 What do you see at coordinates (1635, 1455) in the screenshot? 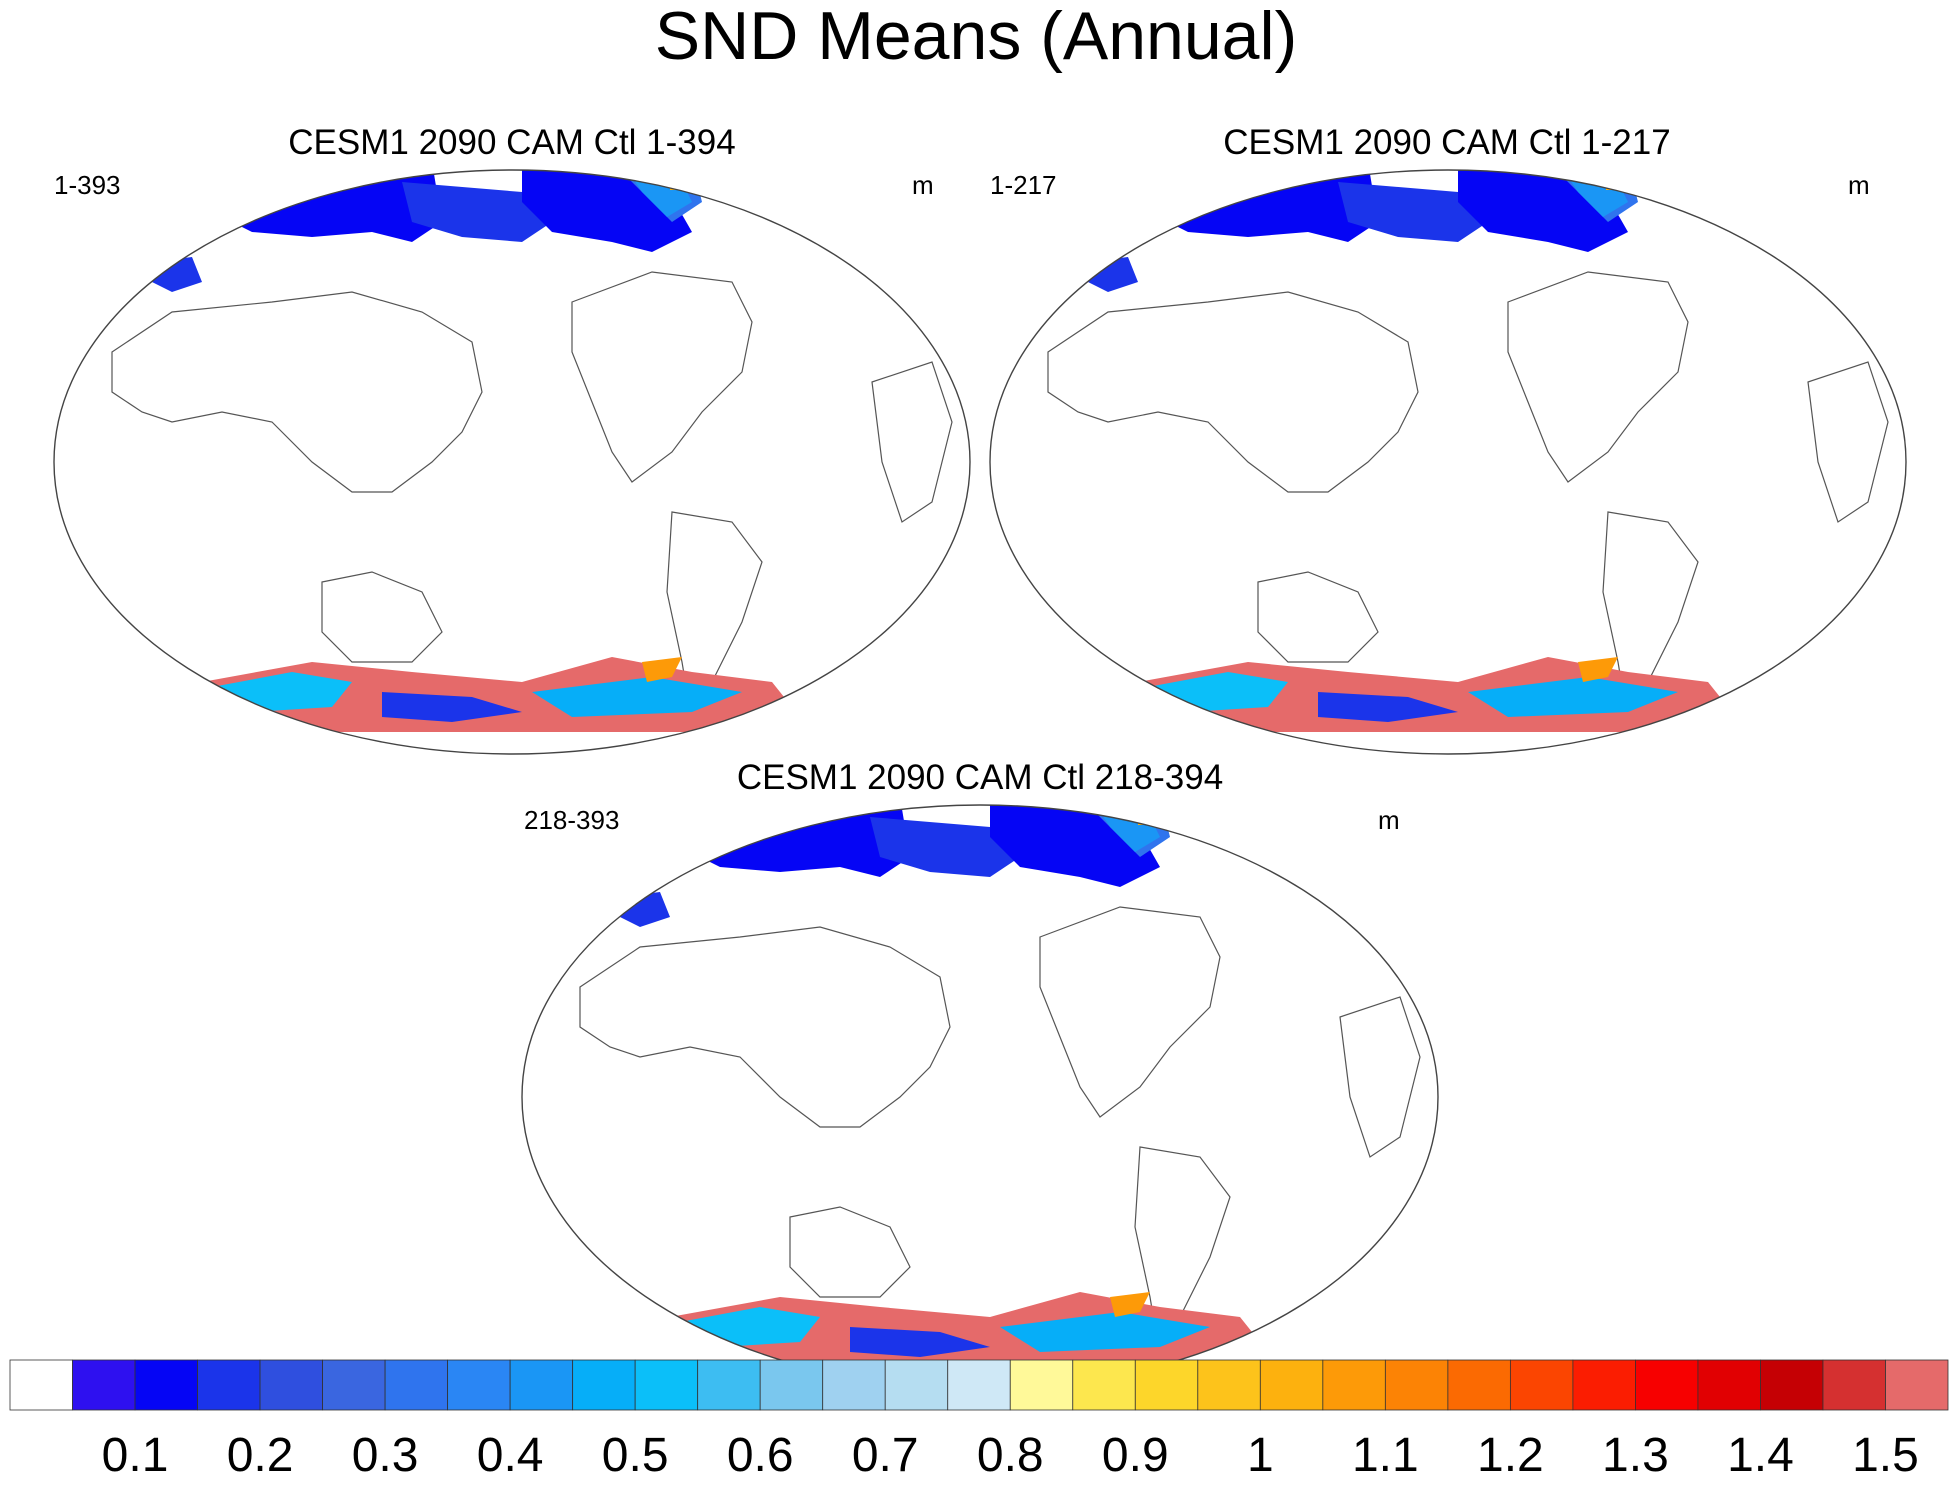
I see `colorbar-label: 1.3` at bounding box center [1635, 1455].